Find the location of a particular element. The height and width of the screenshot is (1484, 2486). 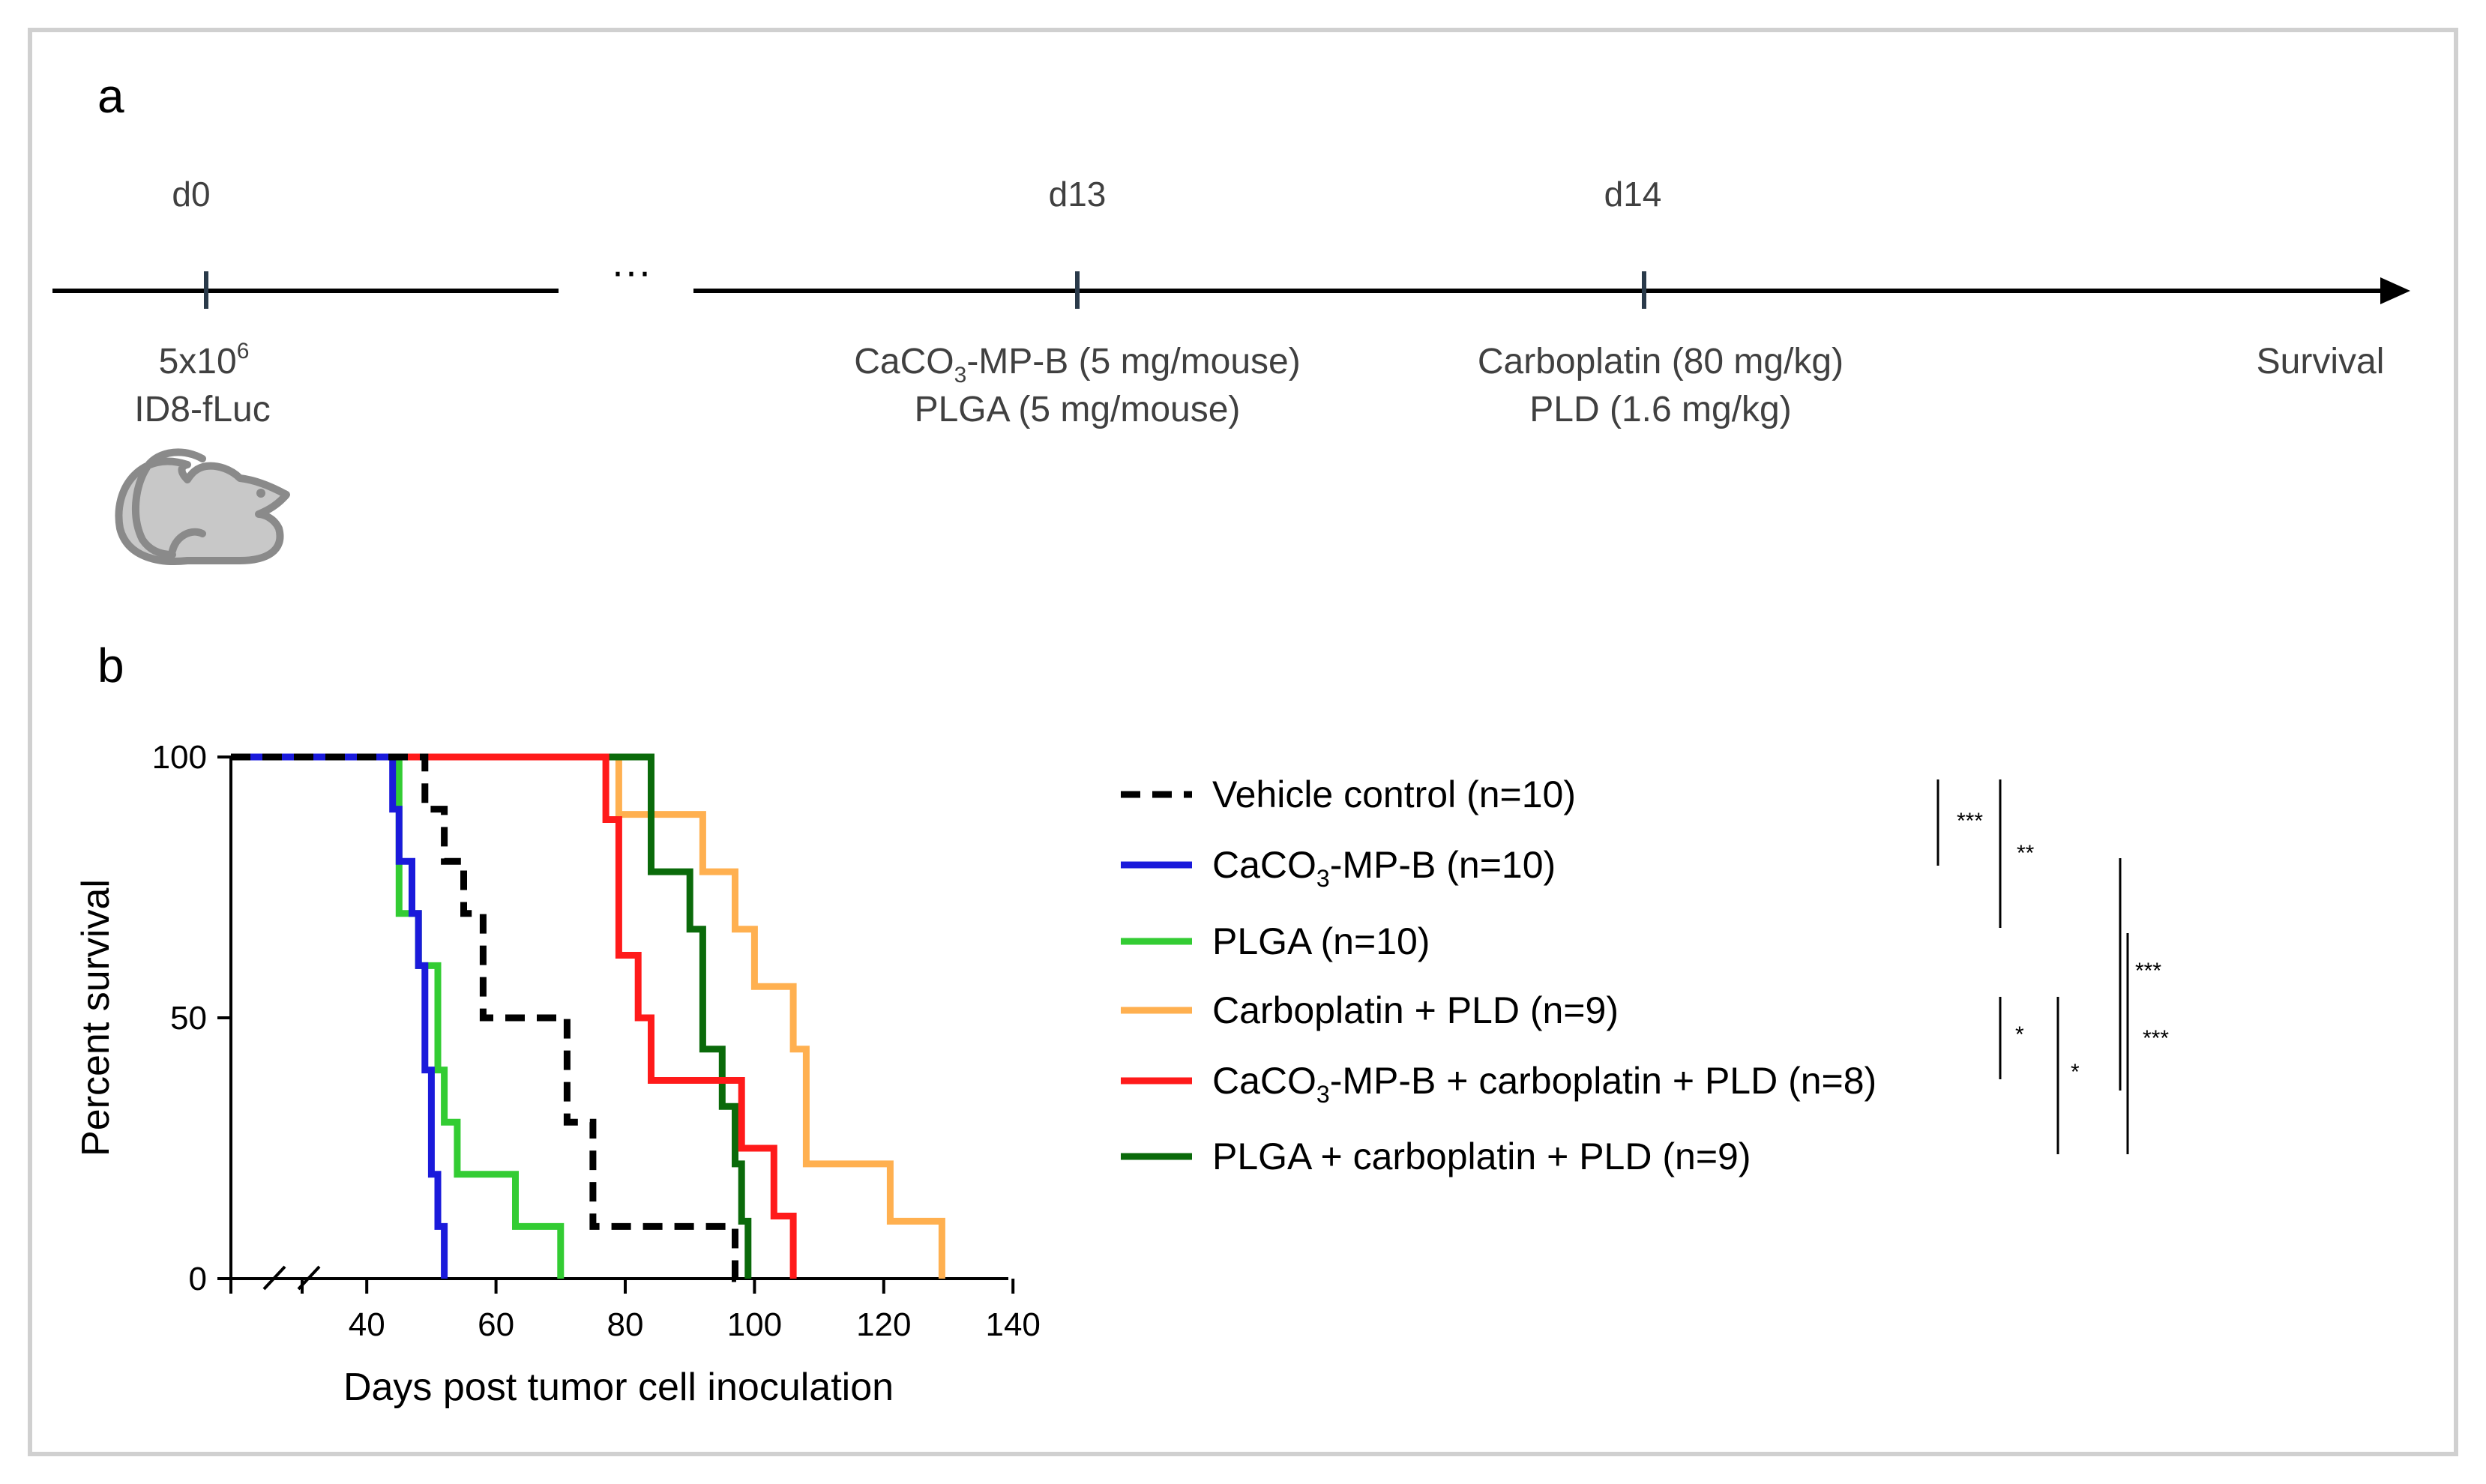

event-d14-line1: Carboplatin (80 mg/kg) is located at coordinates (1661, 362).